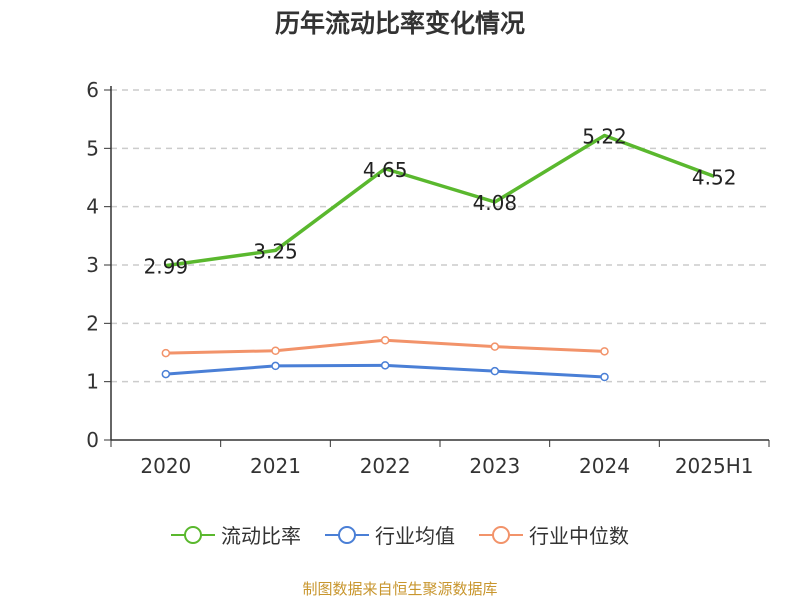 The width and height of the screenshot is (800, 600). I want to click on data-source-note: 制图数据来自恒生聚源数据库, so click(400, 589).